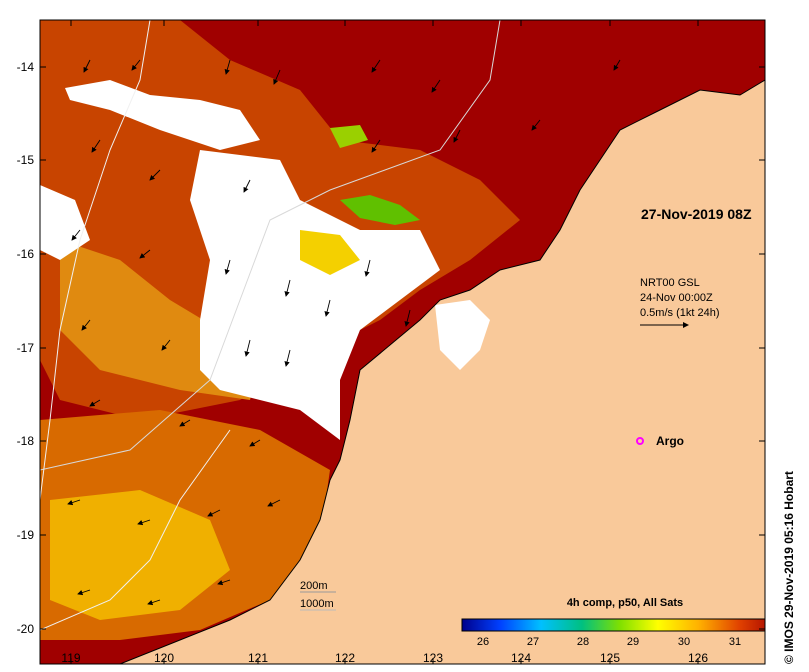  I want to click on current-legend-product: NRT00 GSL, so click(670, 283).